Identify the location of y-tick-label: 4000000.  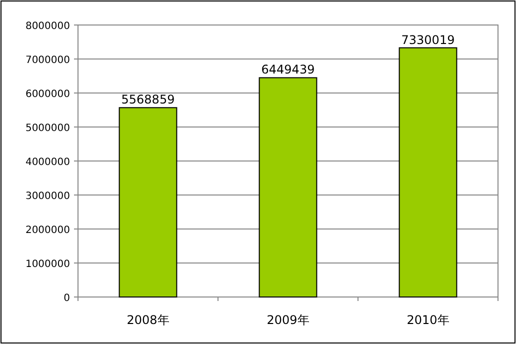
(47, 162).